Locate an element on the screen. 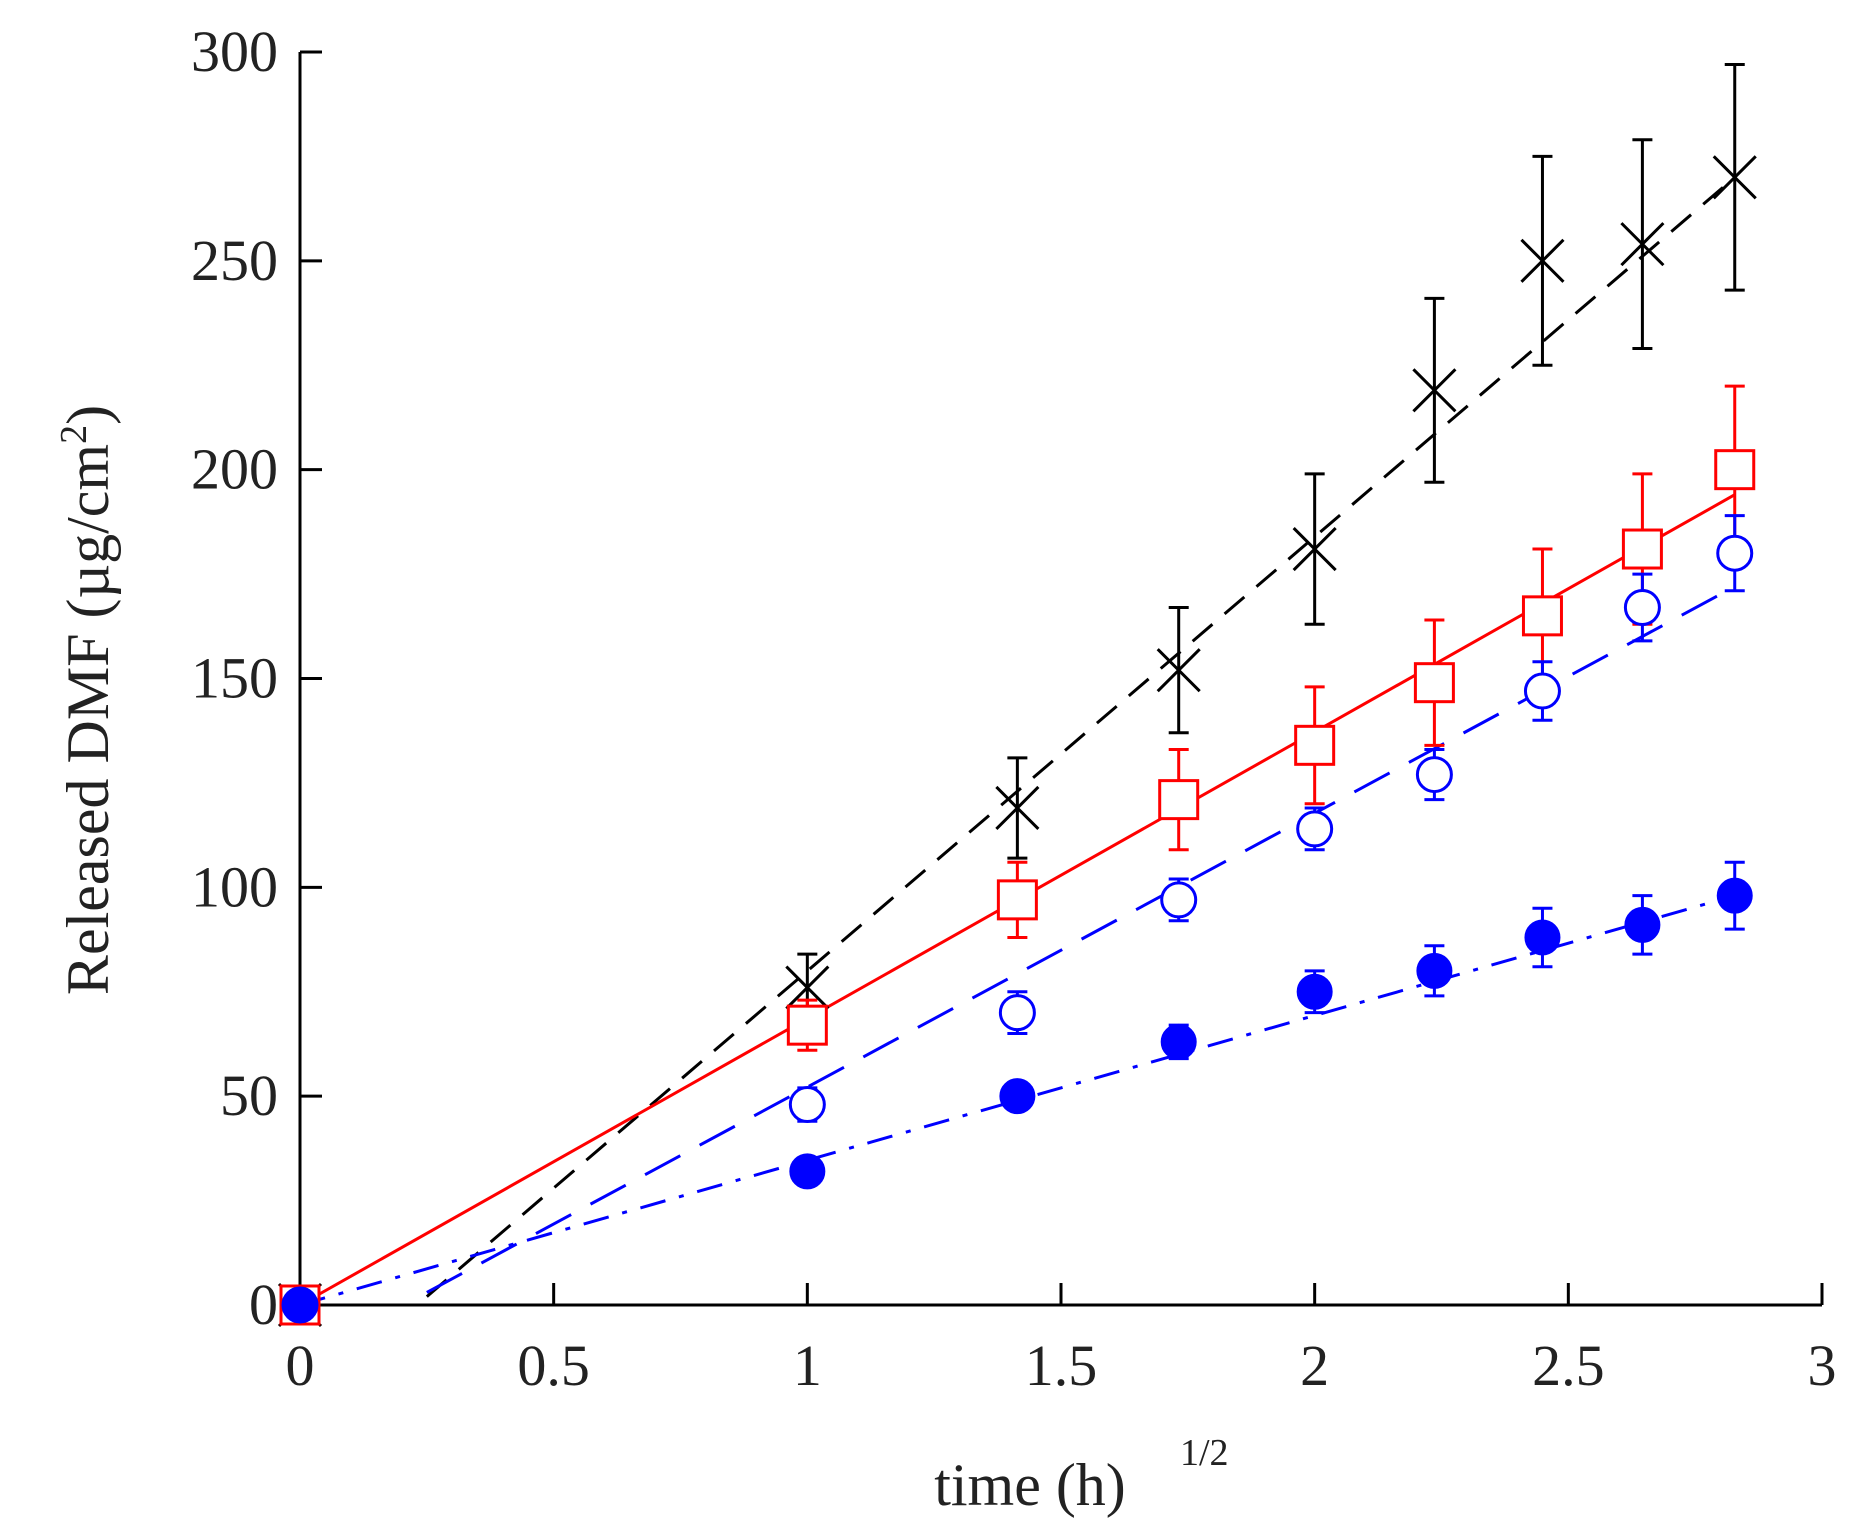  x-axis-title-superscript: 1/2 is located at coordinates (1204, 1453).